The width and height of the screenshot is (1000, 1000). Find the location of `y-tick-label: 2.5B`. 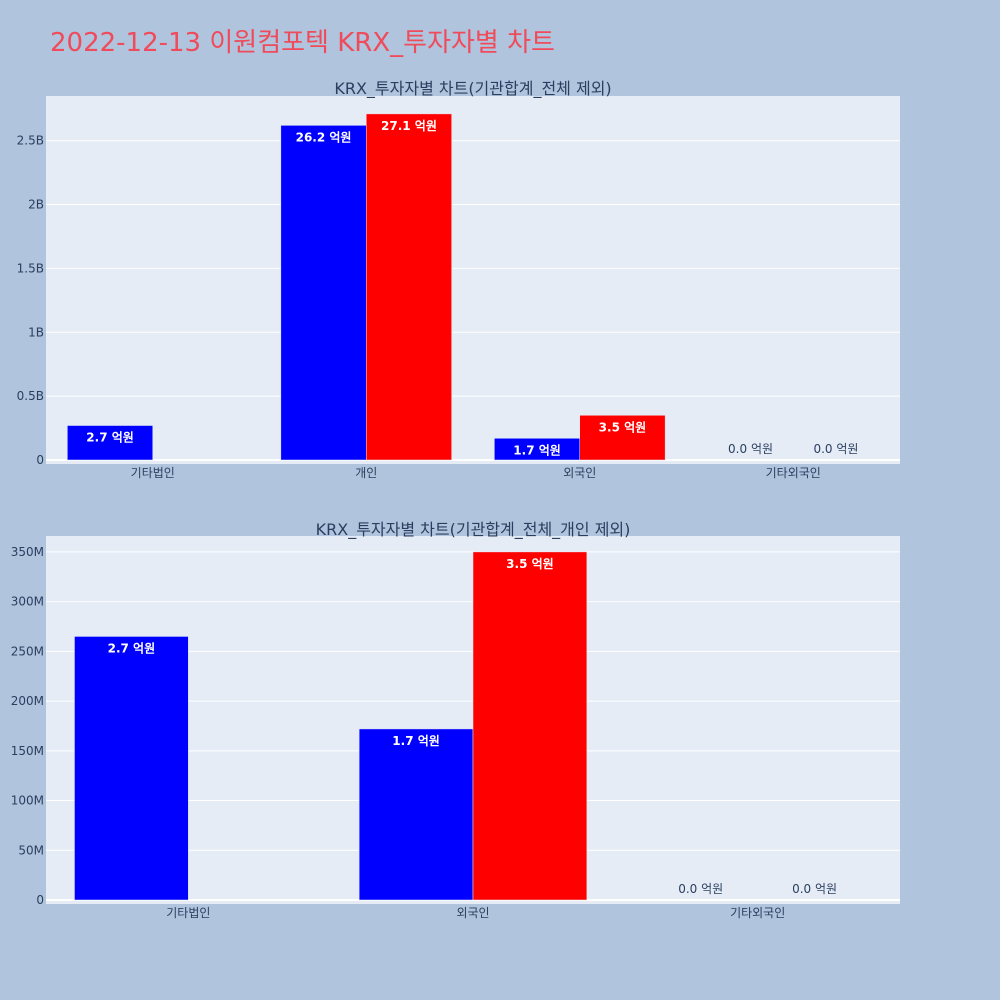

y-tick-label: 2.5B is located at coordinates (30, 141).